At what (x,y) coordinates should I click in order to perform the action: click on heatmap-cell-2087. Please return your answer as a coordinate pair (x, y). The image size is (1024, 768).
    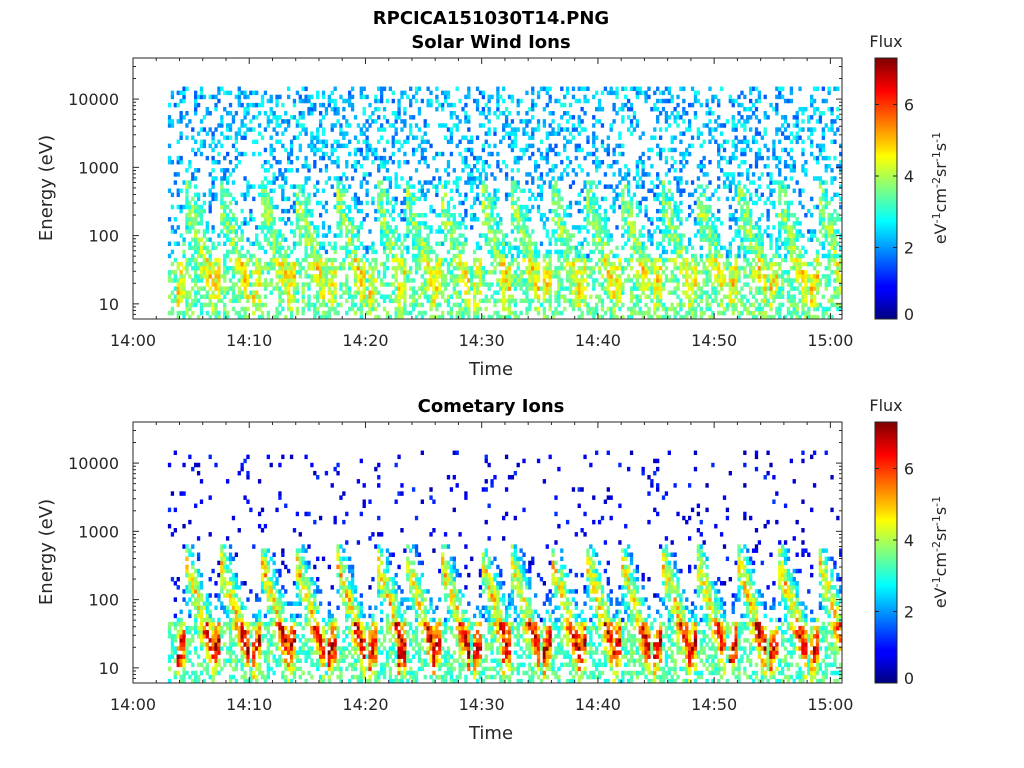
    Looking at the image, I should click on (422, 316).